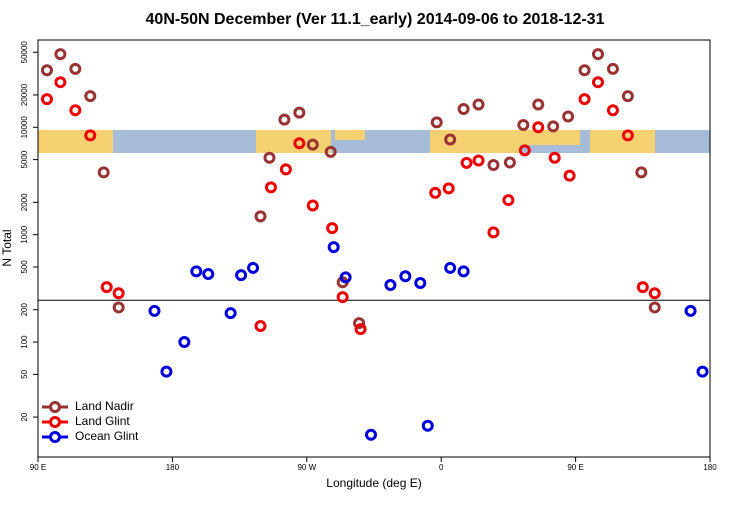  I want to click on x-tick-label: 90 W, so click(306, 467).